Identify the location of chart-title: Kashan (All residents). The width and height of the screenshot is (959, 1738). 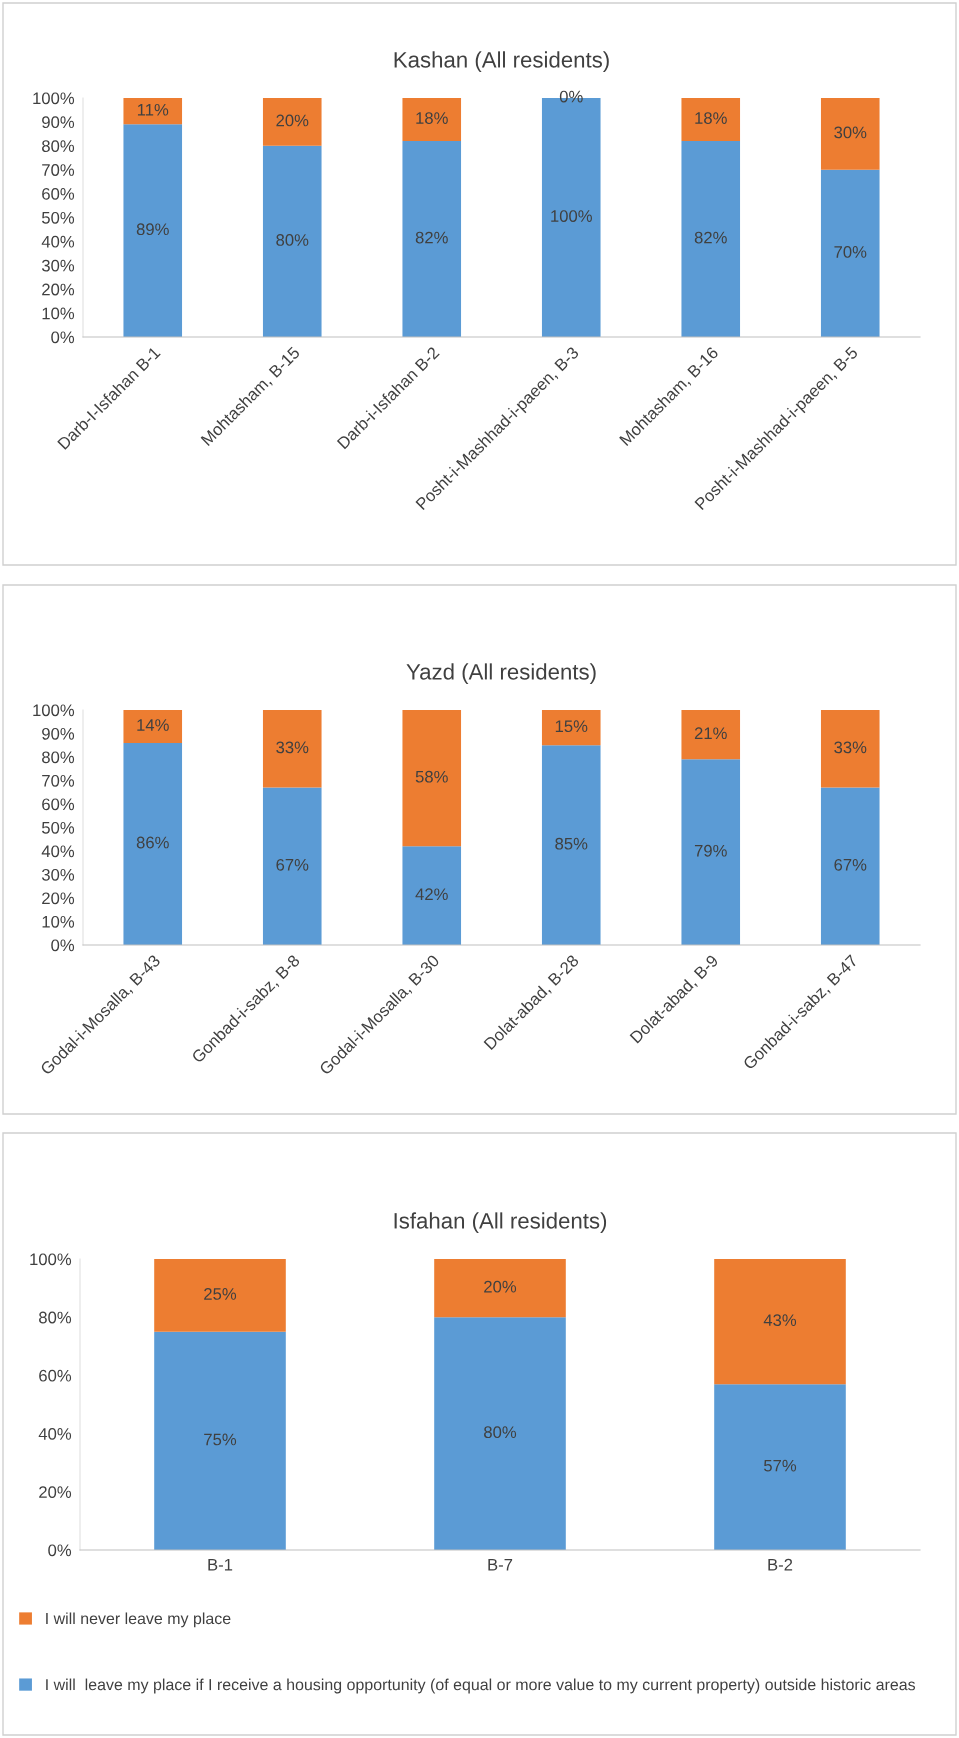
(501, 62).